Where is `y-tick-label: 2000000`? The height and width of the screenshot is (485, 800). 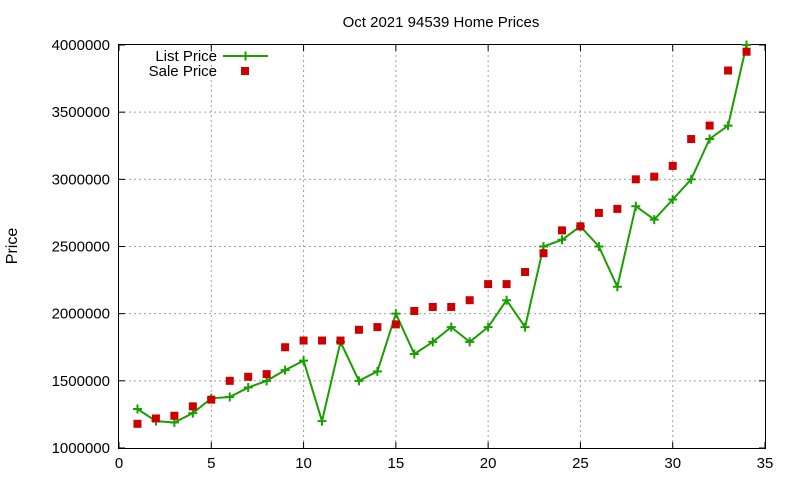
y-tick-label: 2000000 is located at coordinates (81, 314).